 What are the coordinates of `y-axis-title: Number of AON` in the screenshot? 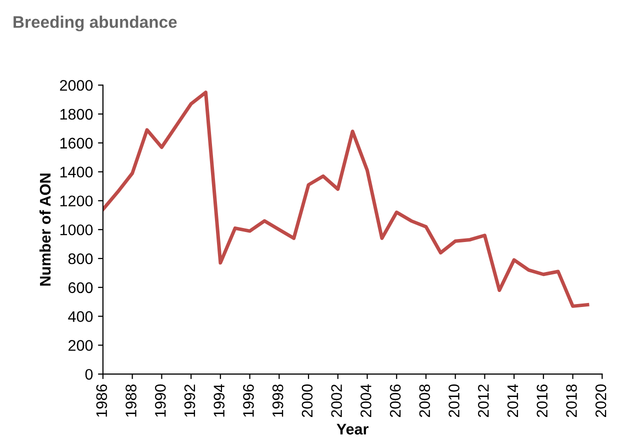 It's located at (45, 230).